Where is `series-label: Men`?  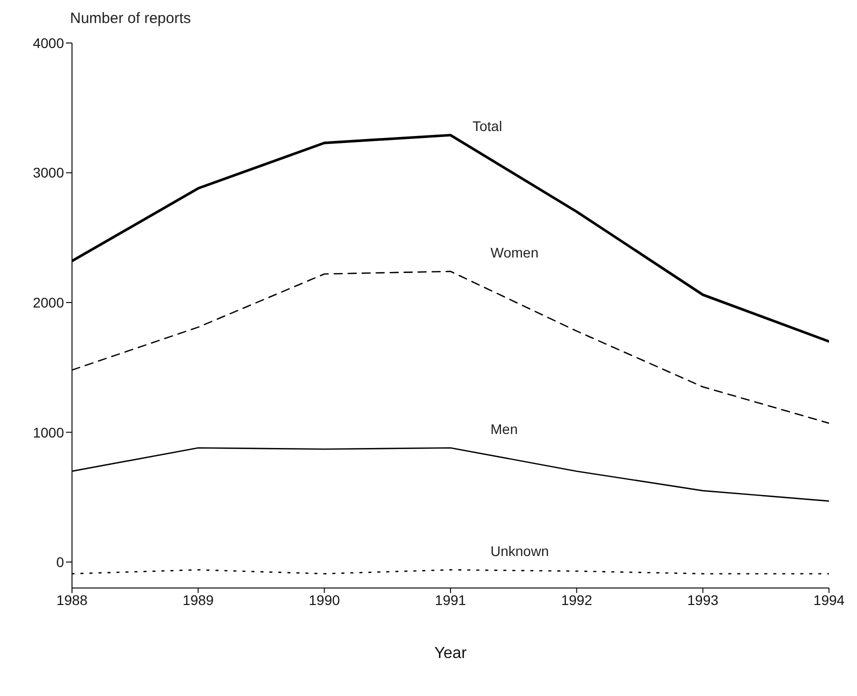 series-label: Men is located at coordinates (504, 428).